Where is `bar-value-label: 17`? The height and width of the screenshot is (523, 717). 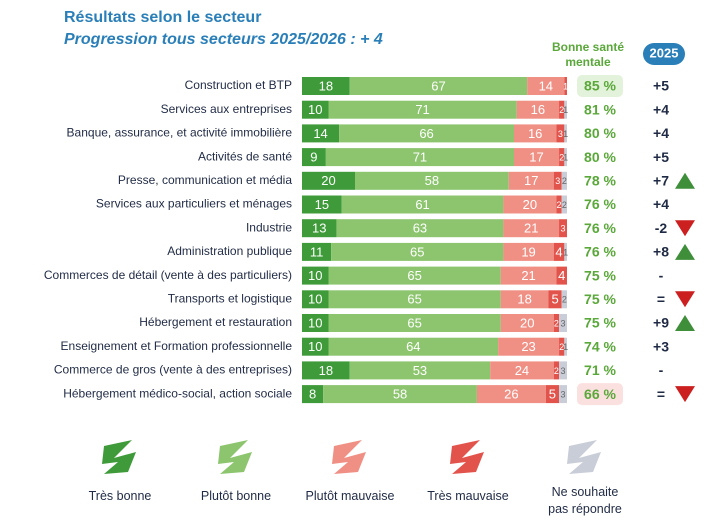 bar-value-label: 17 is located at coordinates (536, 157).